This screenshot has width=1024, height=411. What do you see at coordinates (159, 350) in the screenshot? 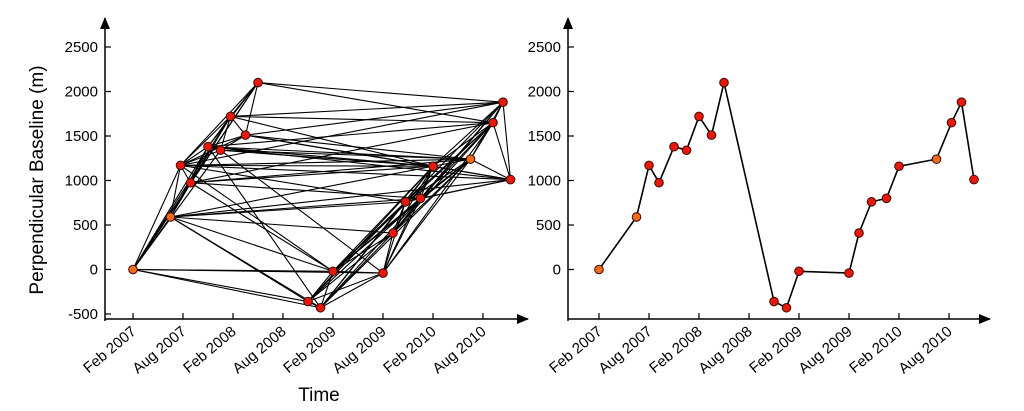
I see `x-tick-label: Aug 2007` at bounding box center [159, 350].